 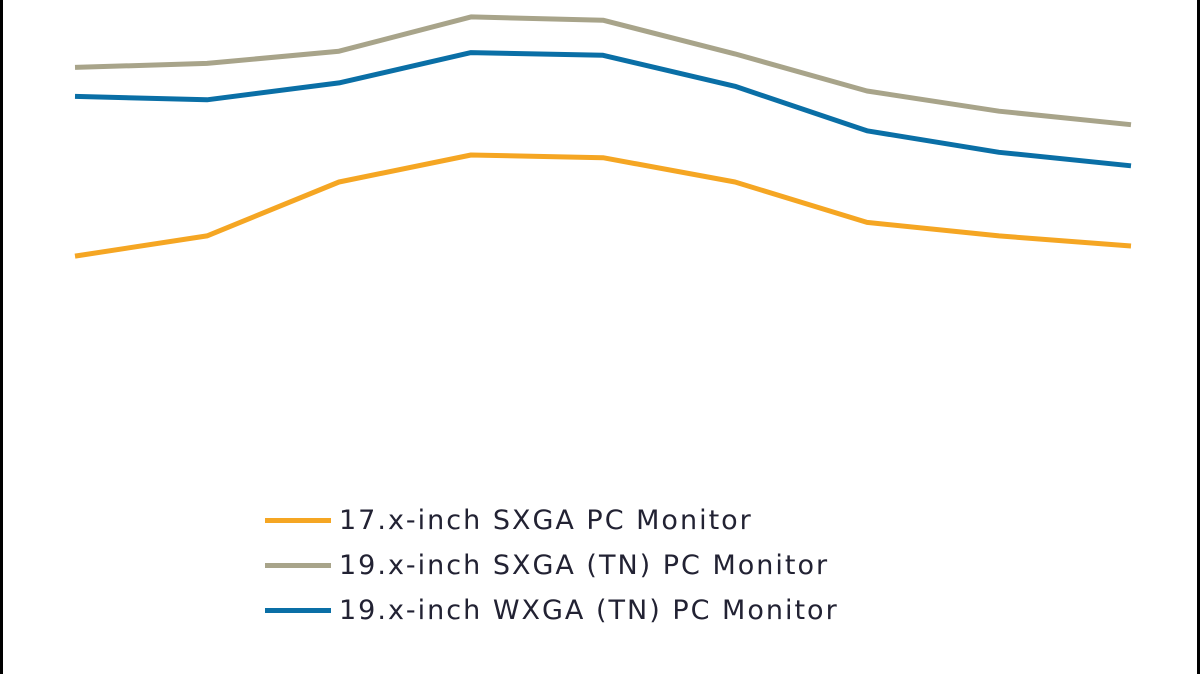 I want to click on legend-item: 19.x-inch WXGA (TN) PC Monitor, so click(x=552, y=610).